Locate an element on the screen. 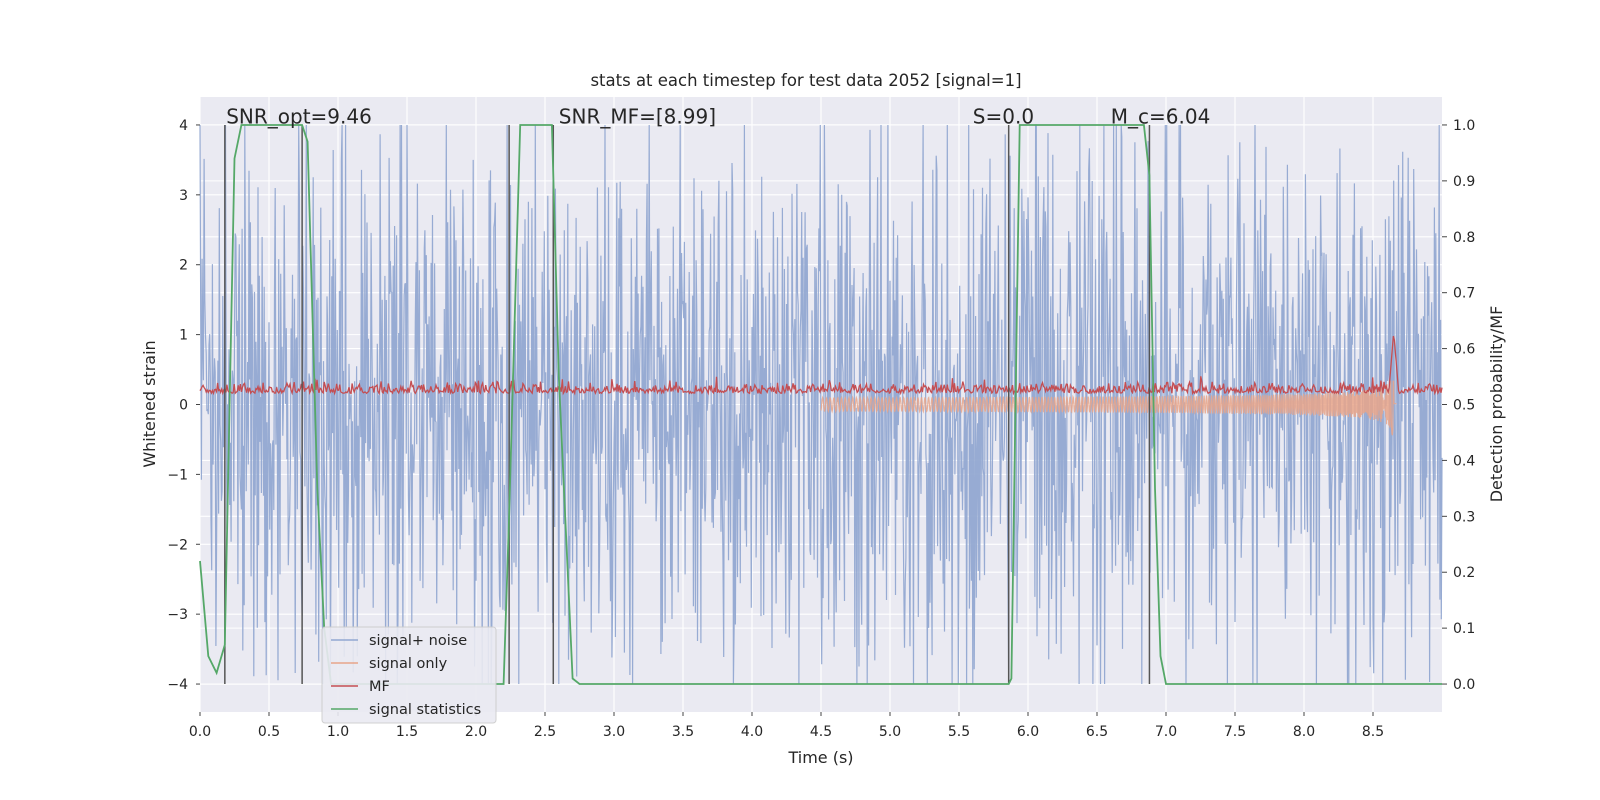  y-right-tick-label-8: 0.8 is located at coordinates (1464, 238).